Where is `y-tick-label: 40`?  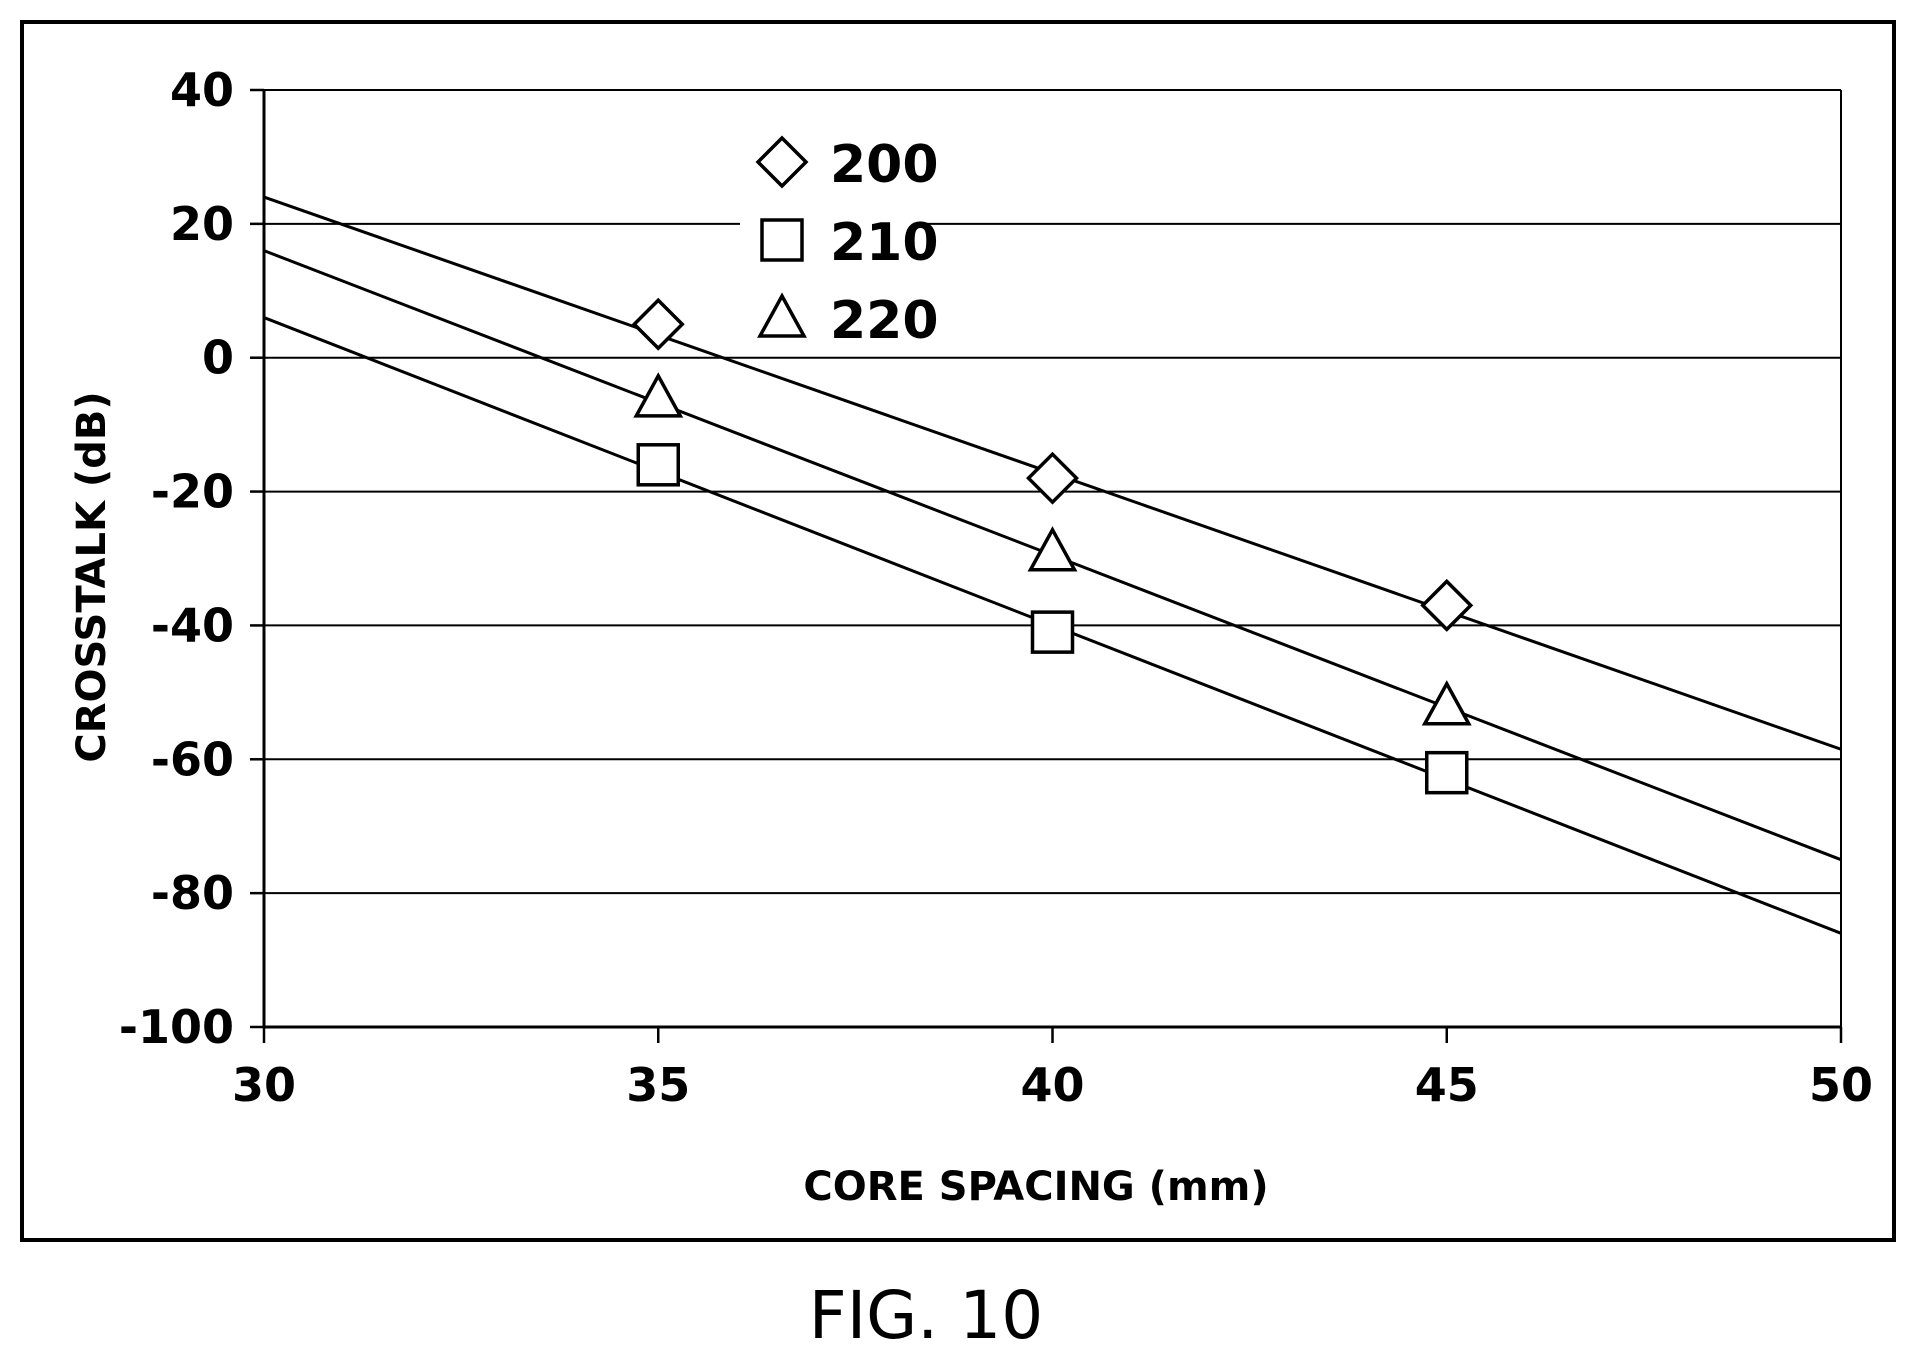
y-tick-label: 40 is located at coordinates (202, 90).